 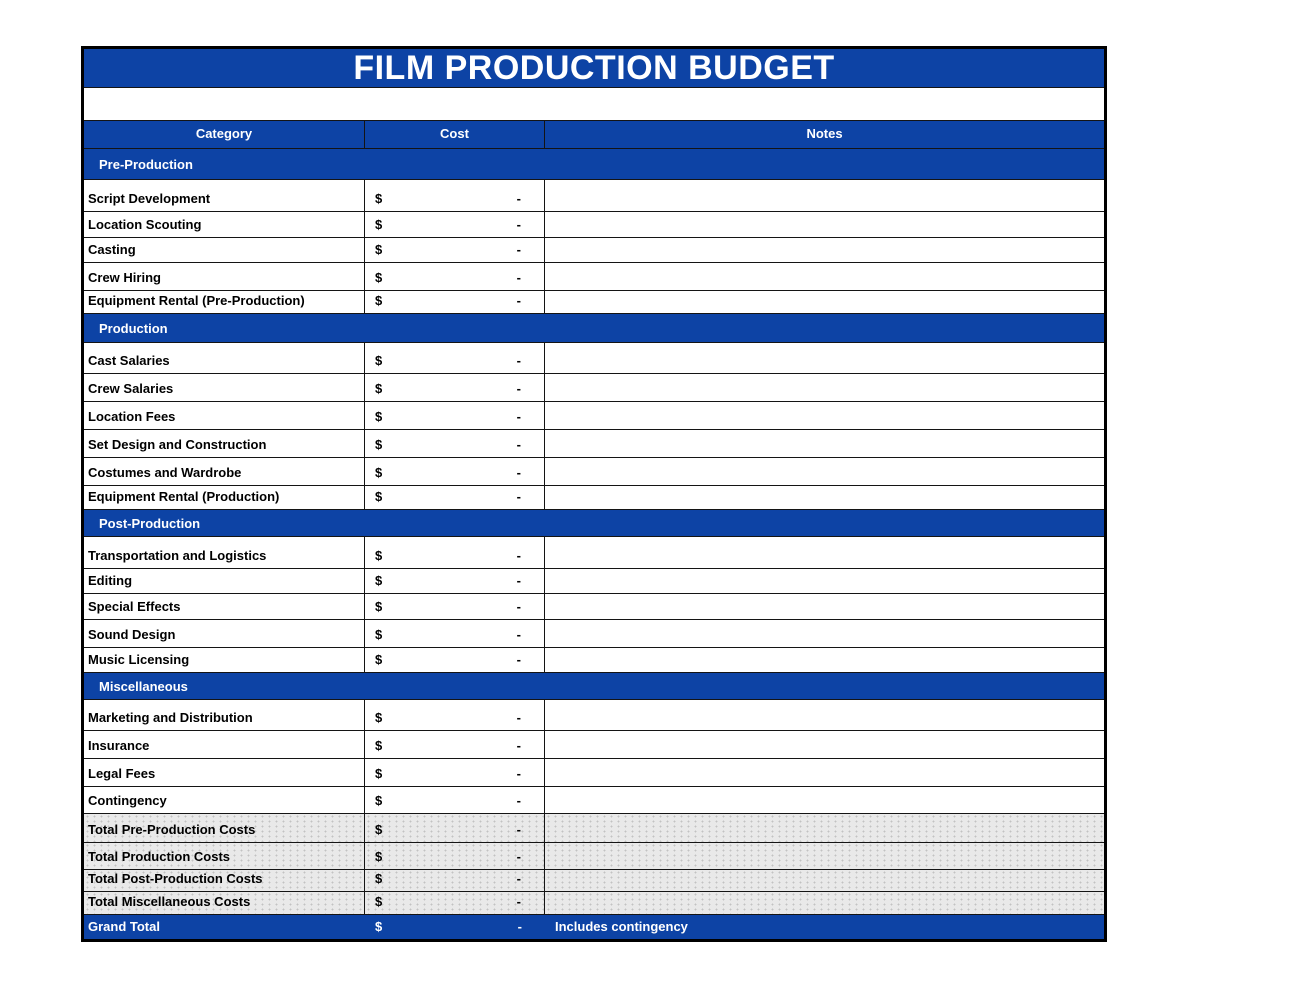 I want to click on row-label: Equipment Rental (Production), so click(x=184, y=496).